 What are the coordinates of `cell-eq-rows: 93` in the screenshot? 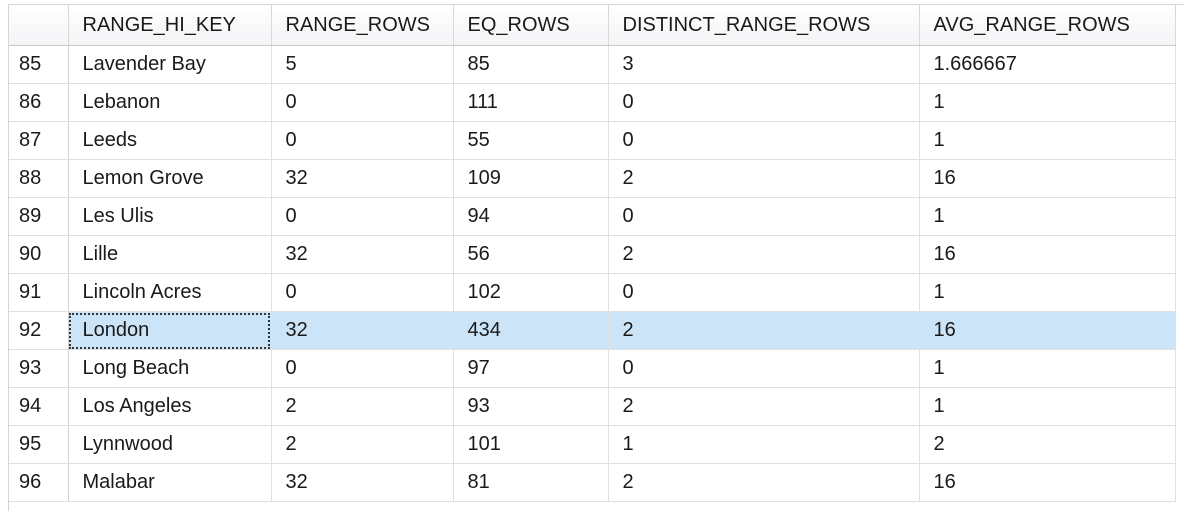 It's located at (531, 406).